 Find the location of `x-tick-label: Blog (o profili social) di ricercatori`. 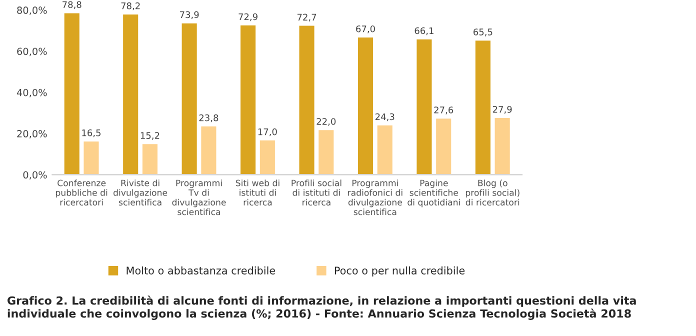

x-tick-label: Blog (o profili social) di ricercatori is located at coordinates (493, 193).